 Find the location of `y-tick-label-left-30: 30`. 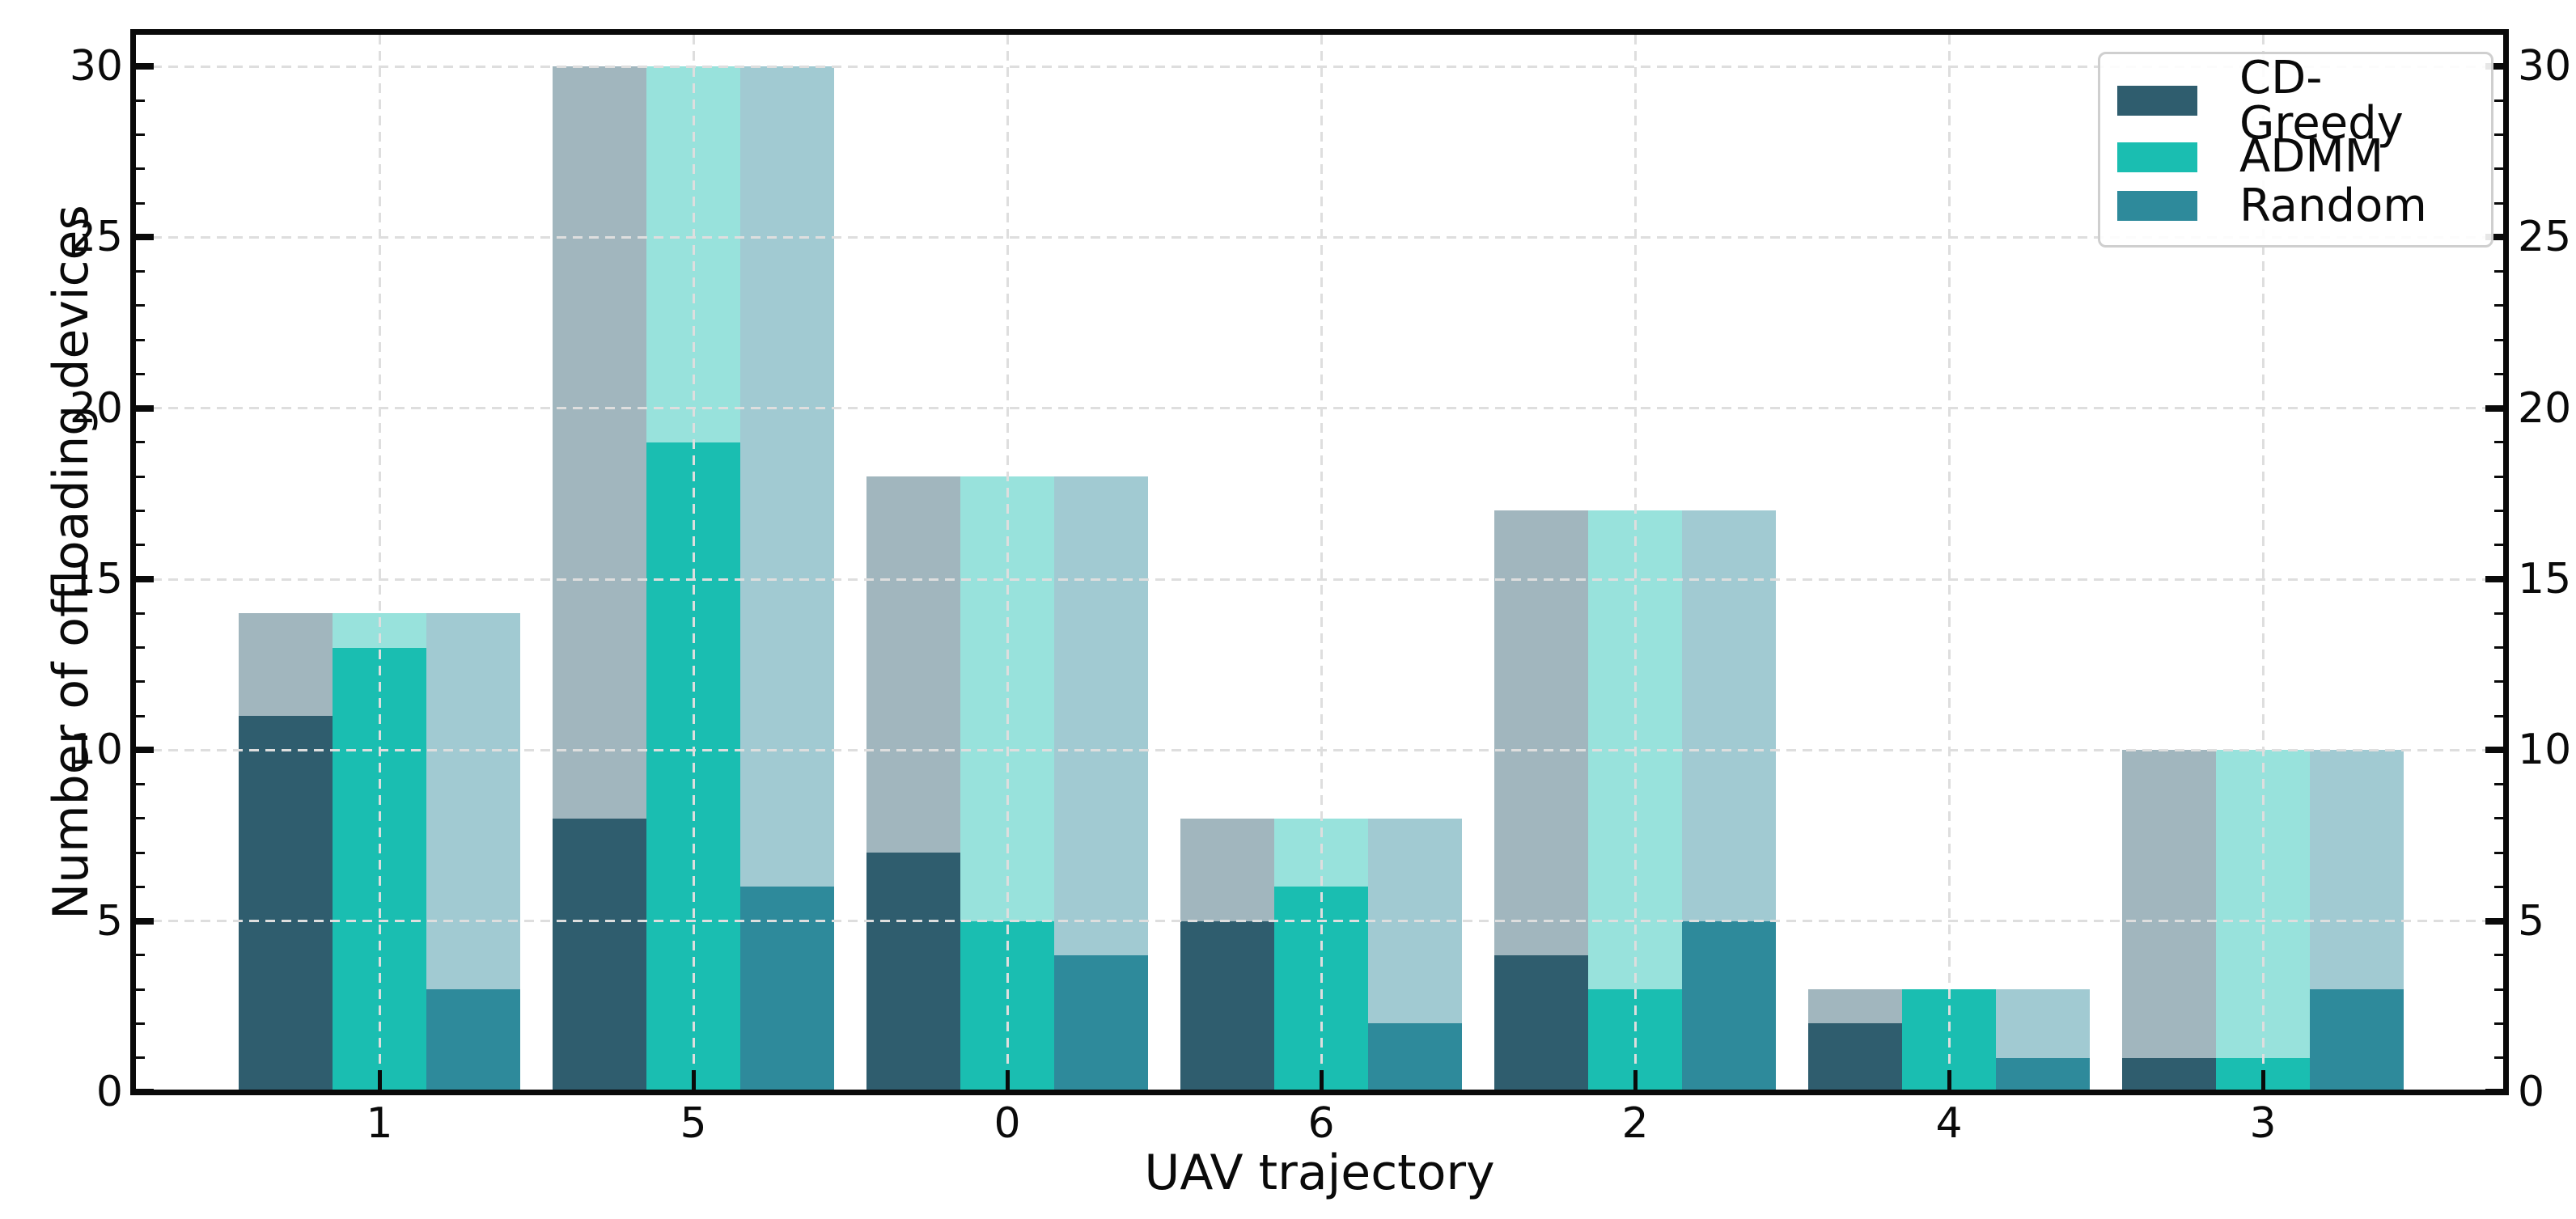

y-tick-label-left-30: 30 is located at coordinates (96, 66).